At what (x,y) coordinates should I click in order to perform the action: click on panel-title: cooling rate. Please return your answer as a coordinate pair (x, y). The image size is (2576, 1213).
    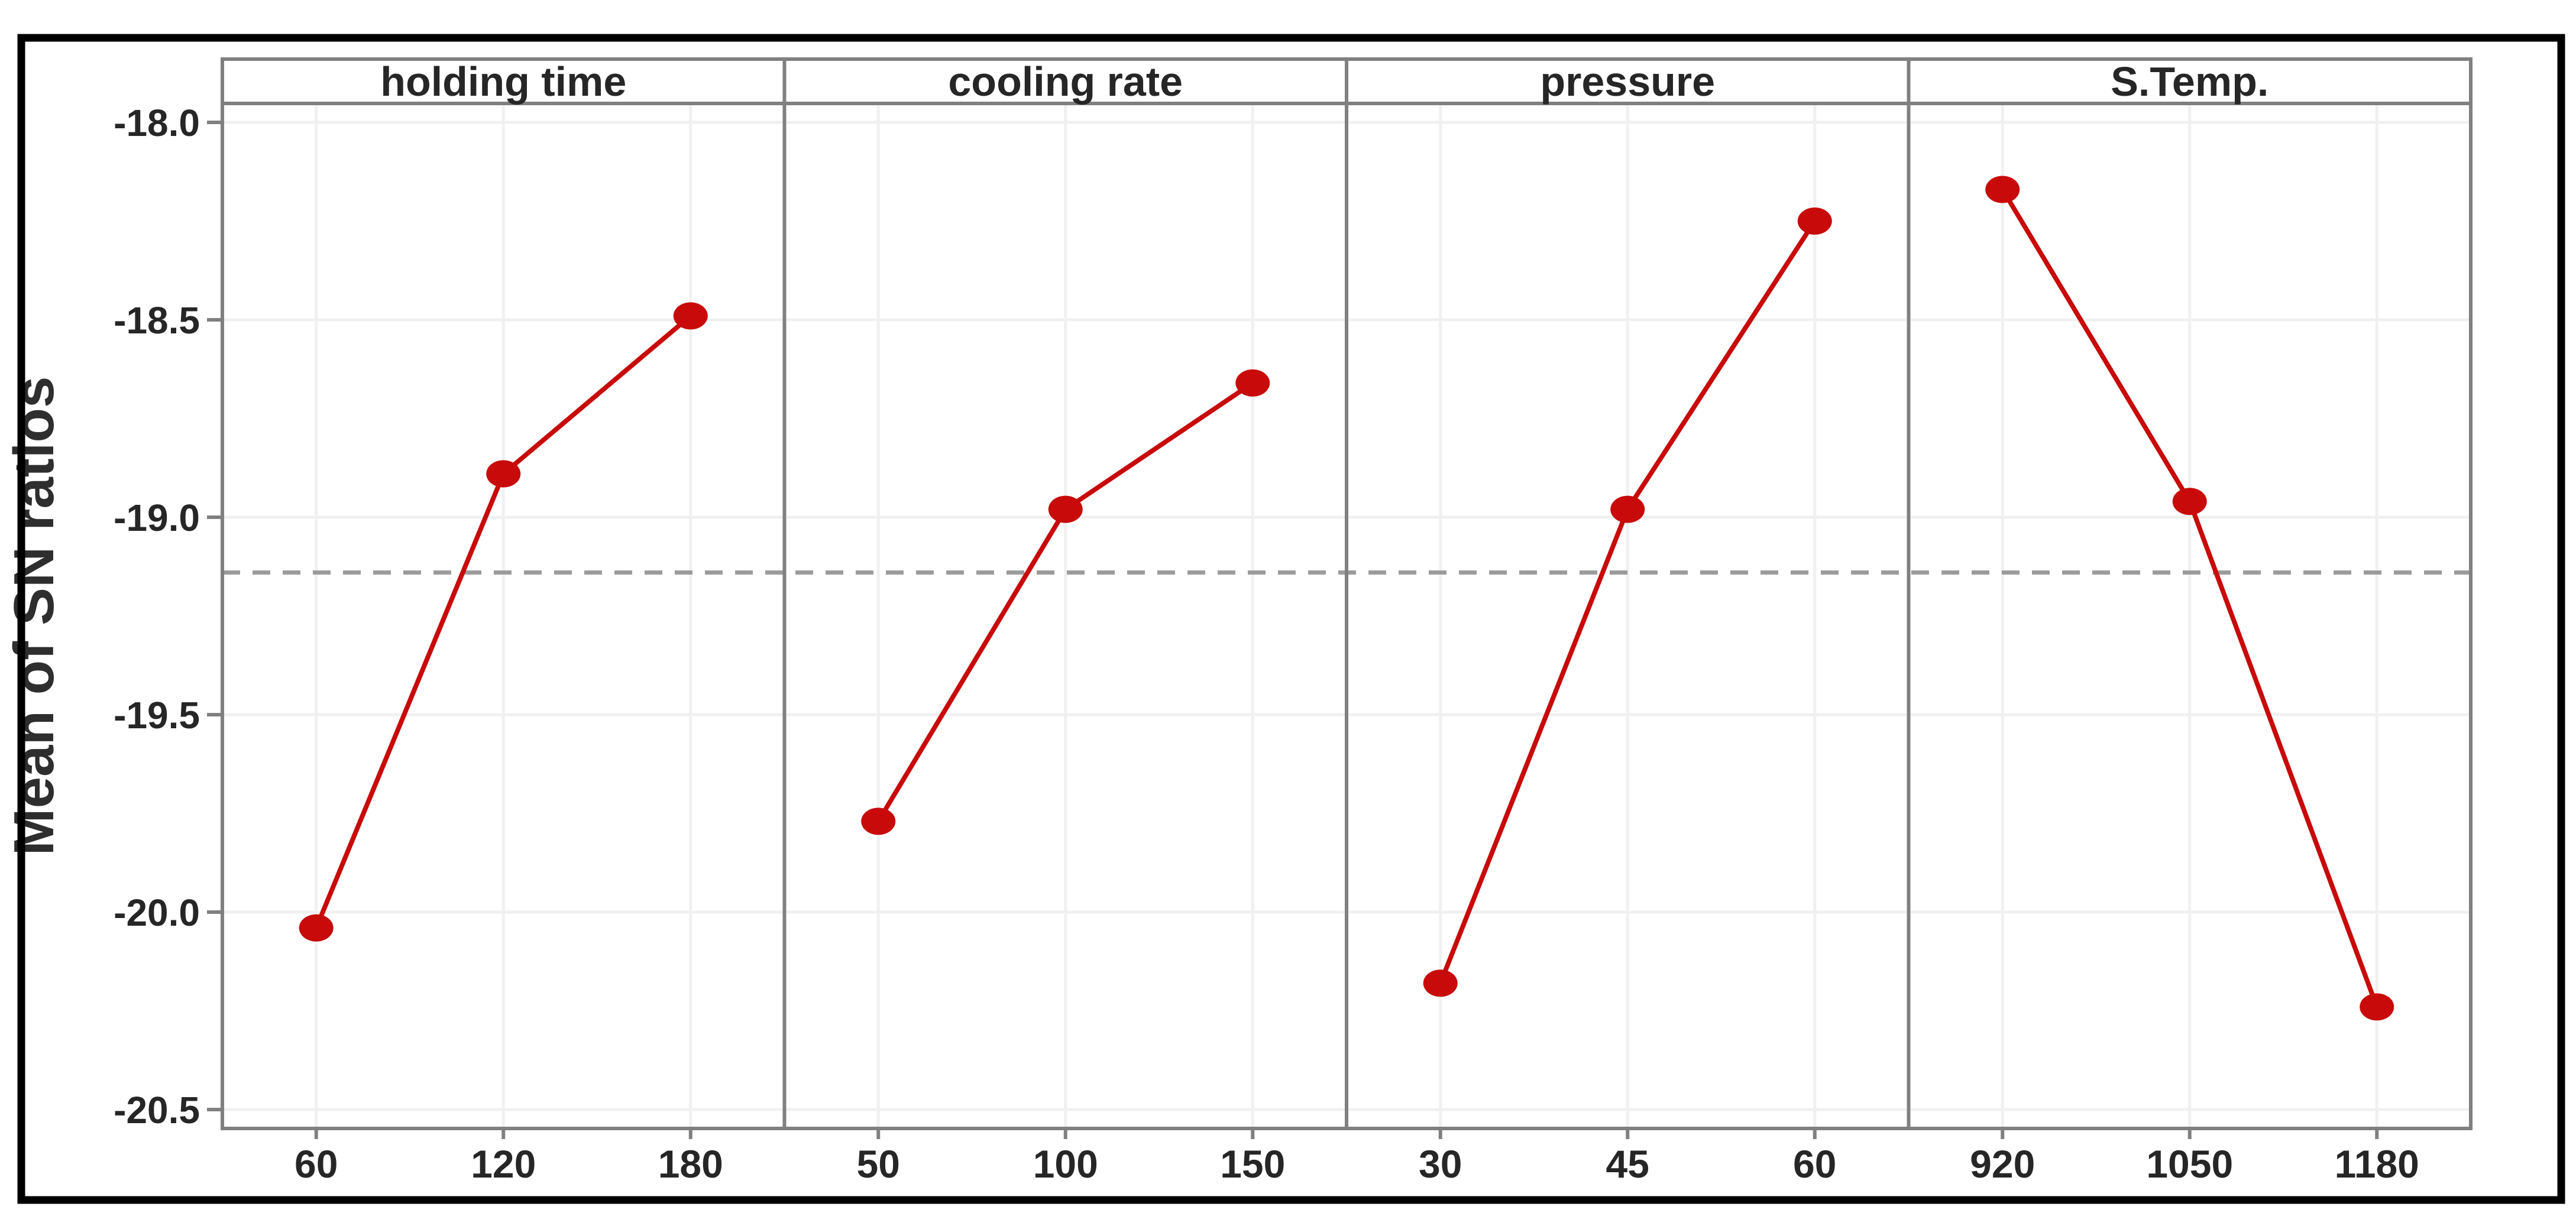
    Looking at the image, I should click on (1065, 82).